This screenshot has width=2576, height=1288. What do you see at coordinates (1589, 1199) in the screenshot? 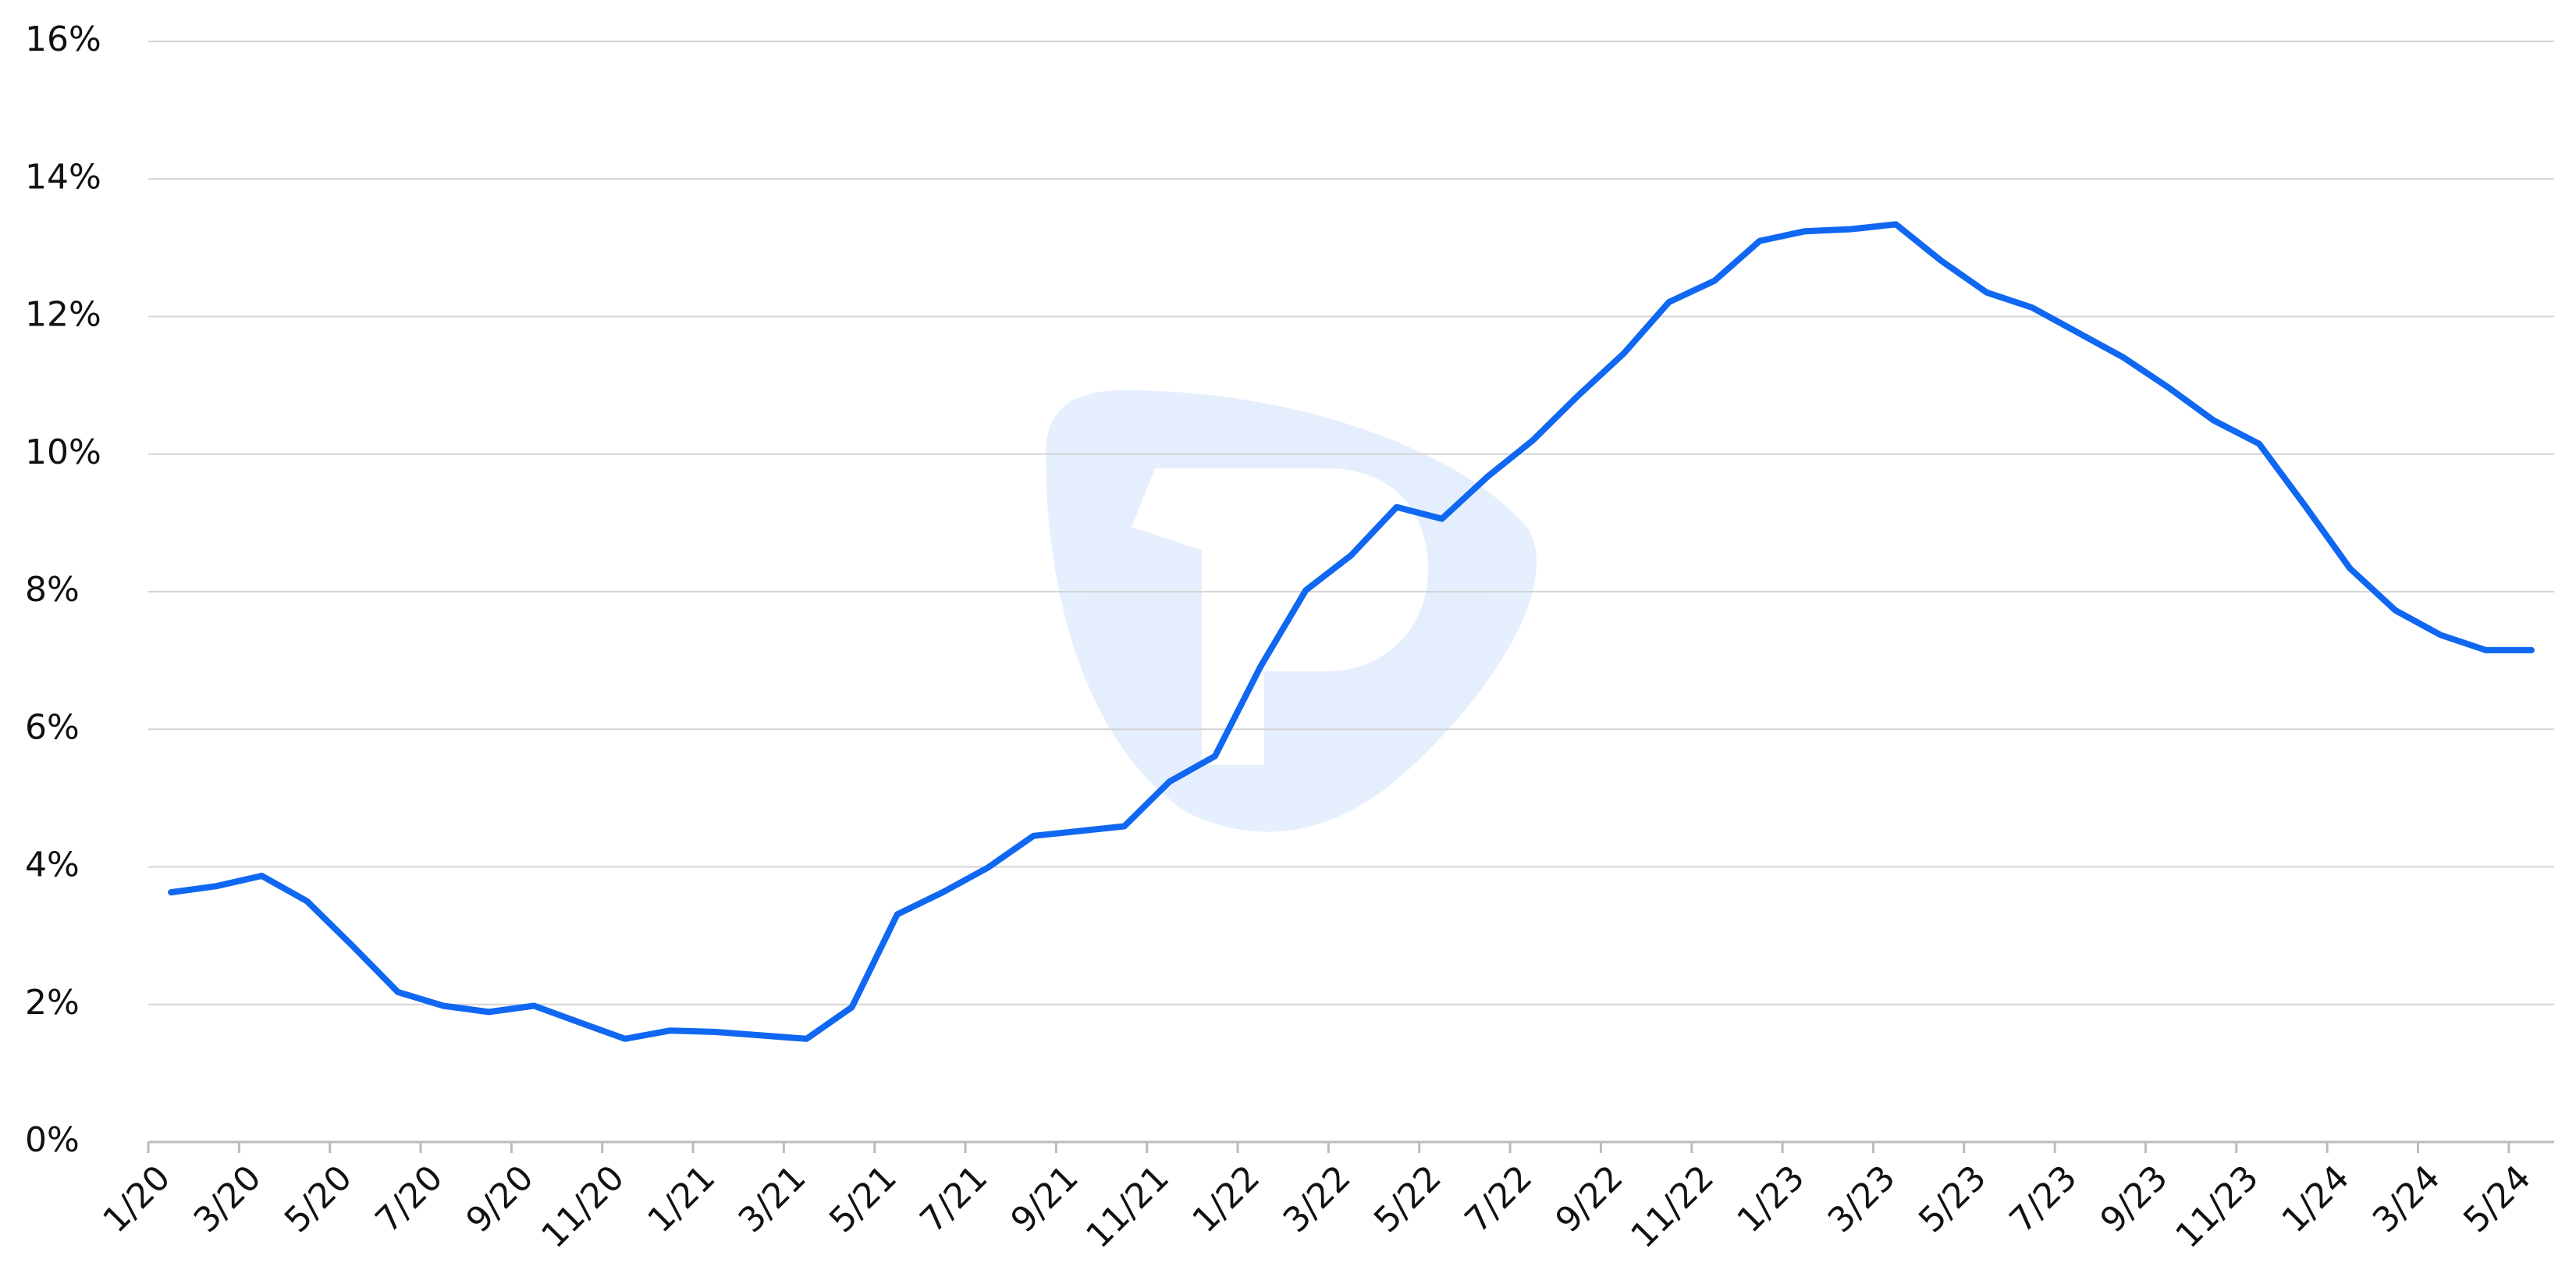
I see `x-tick-label: 9/22` at bounding box center [1589, 1199].